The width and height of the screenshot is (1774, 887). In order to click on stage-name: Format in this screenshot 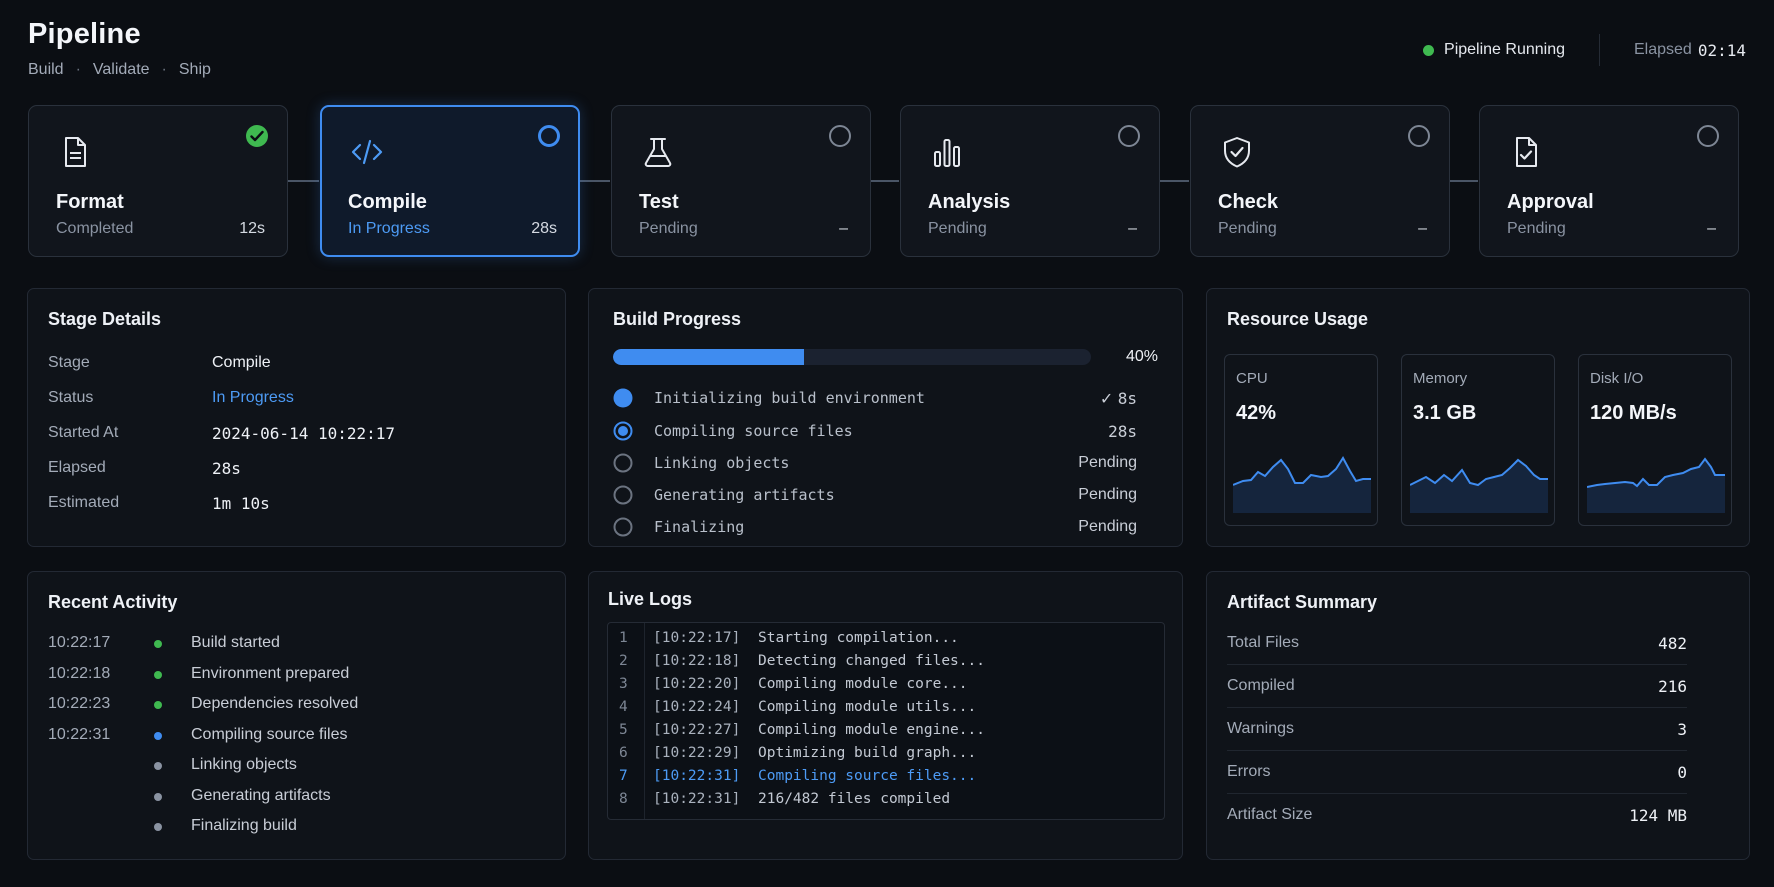, I will do `click(90, 202)`.